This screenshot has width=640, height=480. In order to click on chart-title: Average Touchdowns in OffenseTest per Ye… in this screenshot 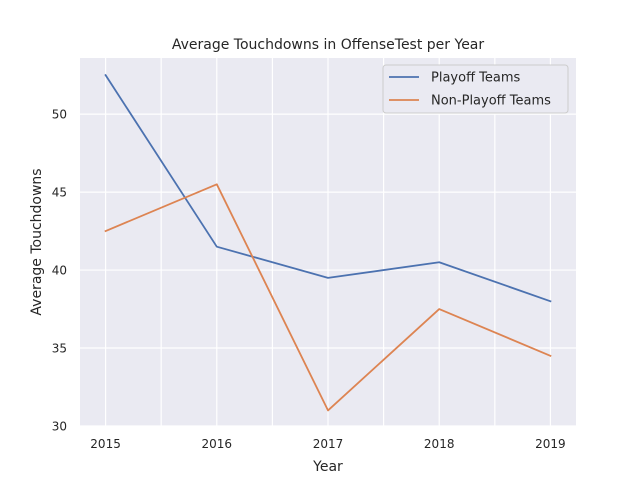, I will do `click(328, 45)`.